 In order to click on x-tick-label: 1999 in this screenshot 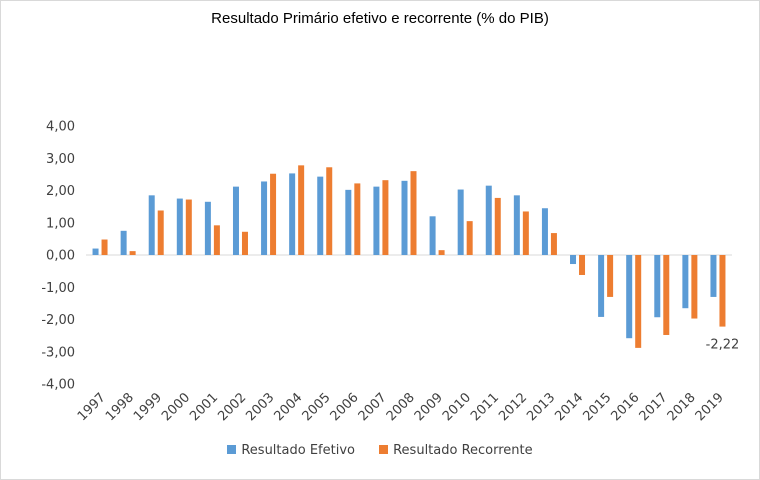, I will do `click(148, 407)`.